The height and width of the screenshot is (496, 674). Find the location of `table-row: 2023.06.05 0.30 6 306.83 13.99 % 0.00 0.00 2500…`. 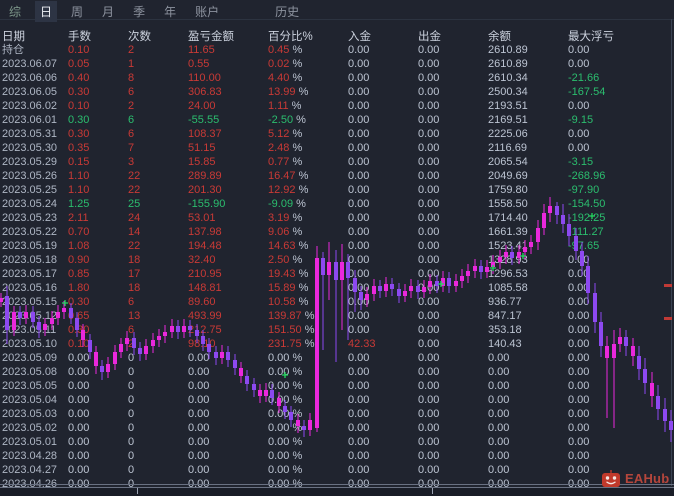

table-row: 2023.06.05 0.30 6 306.83 13.99 % 0.00 0.00 2500… is located at coordinates (337, 92).